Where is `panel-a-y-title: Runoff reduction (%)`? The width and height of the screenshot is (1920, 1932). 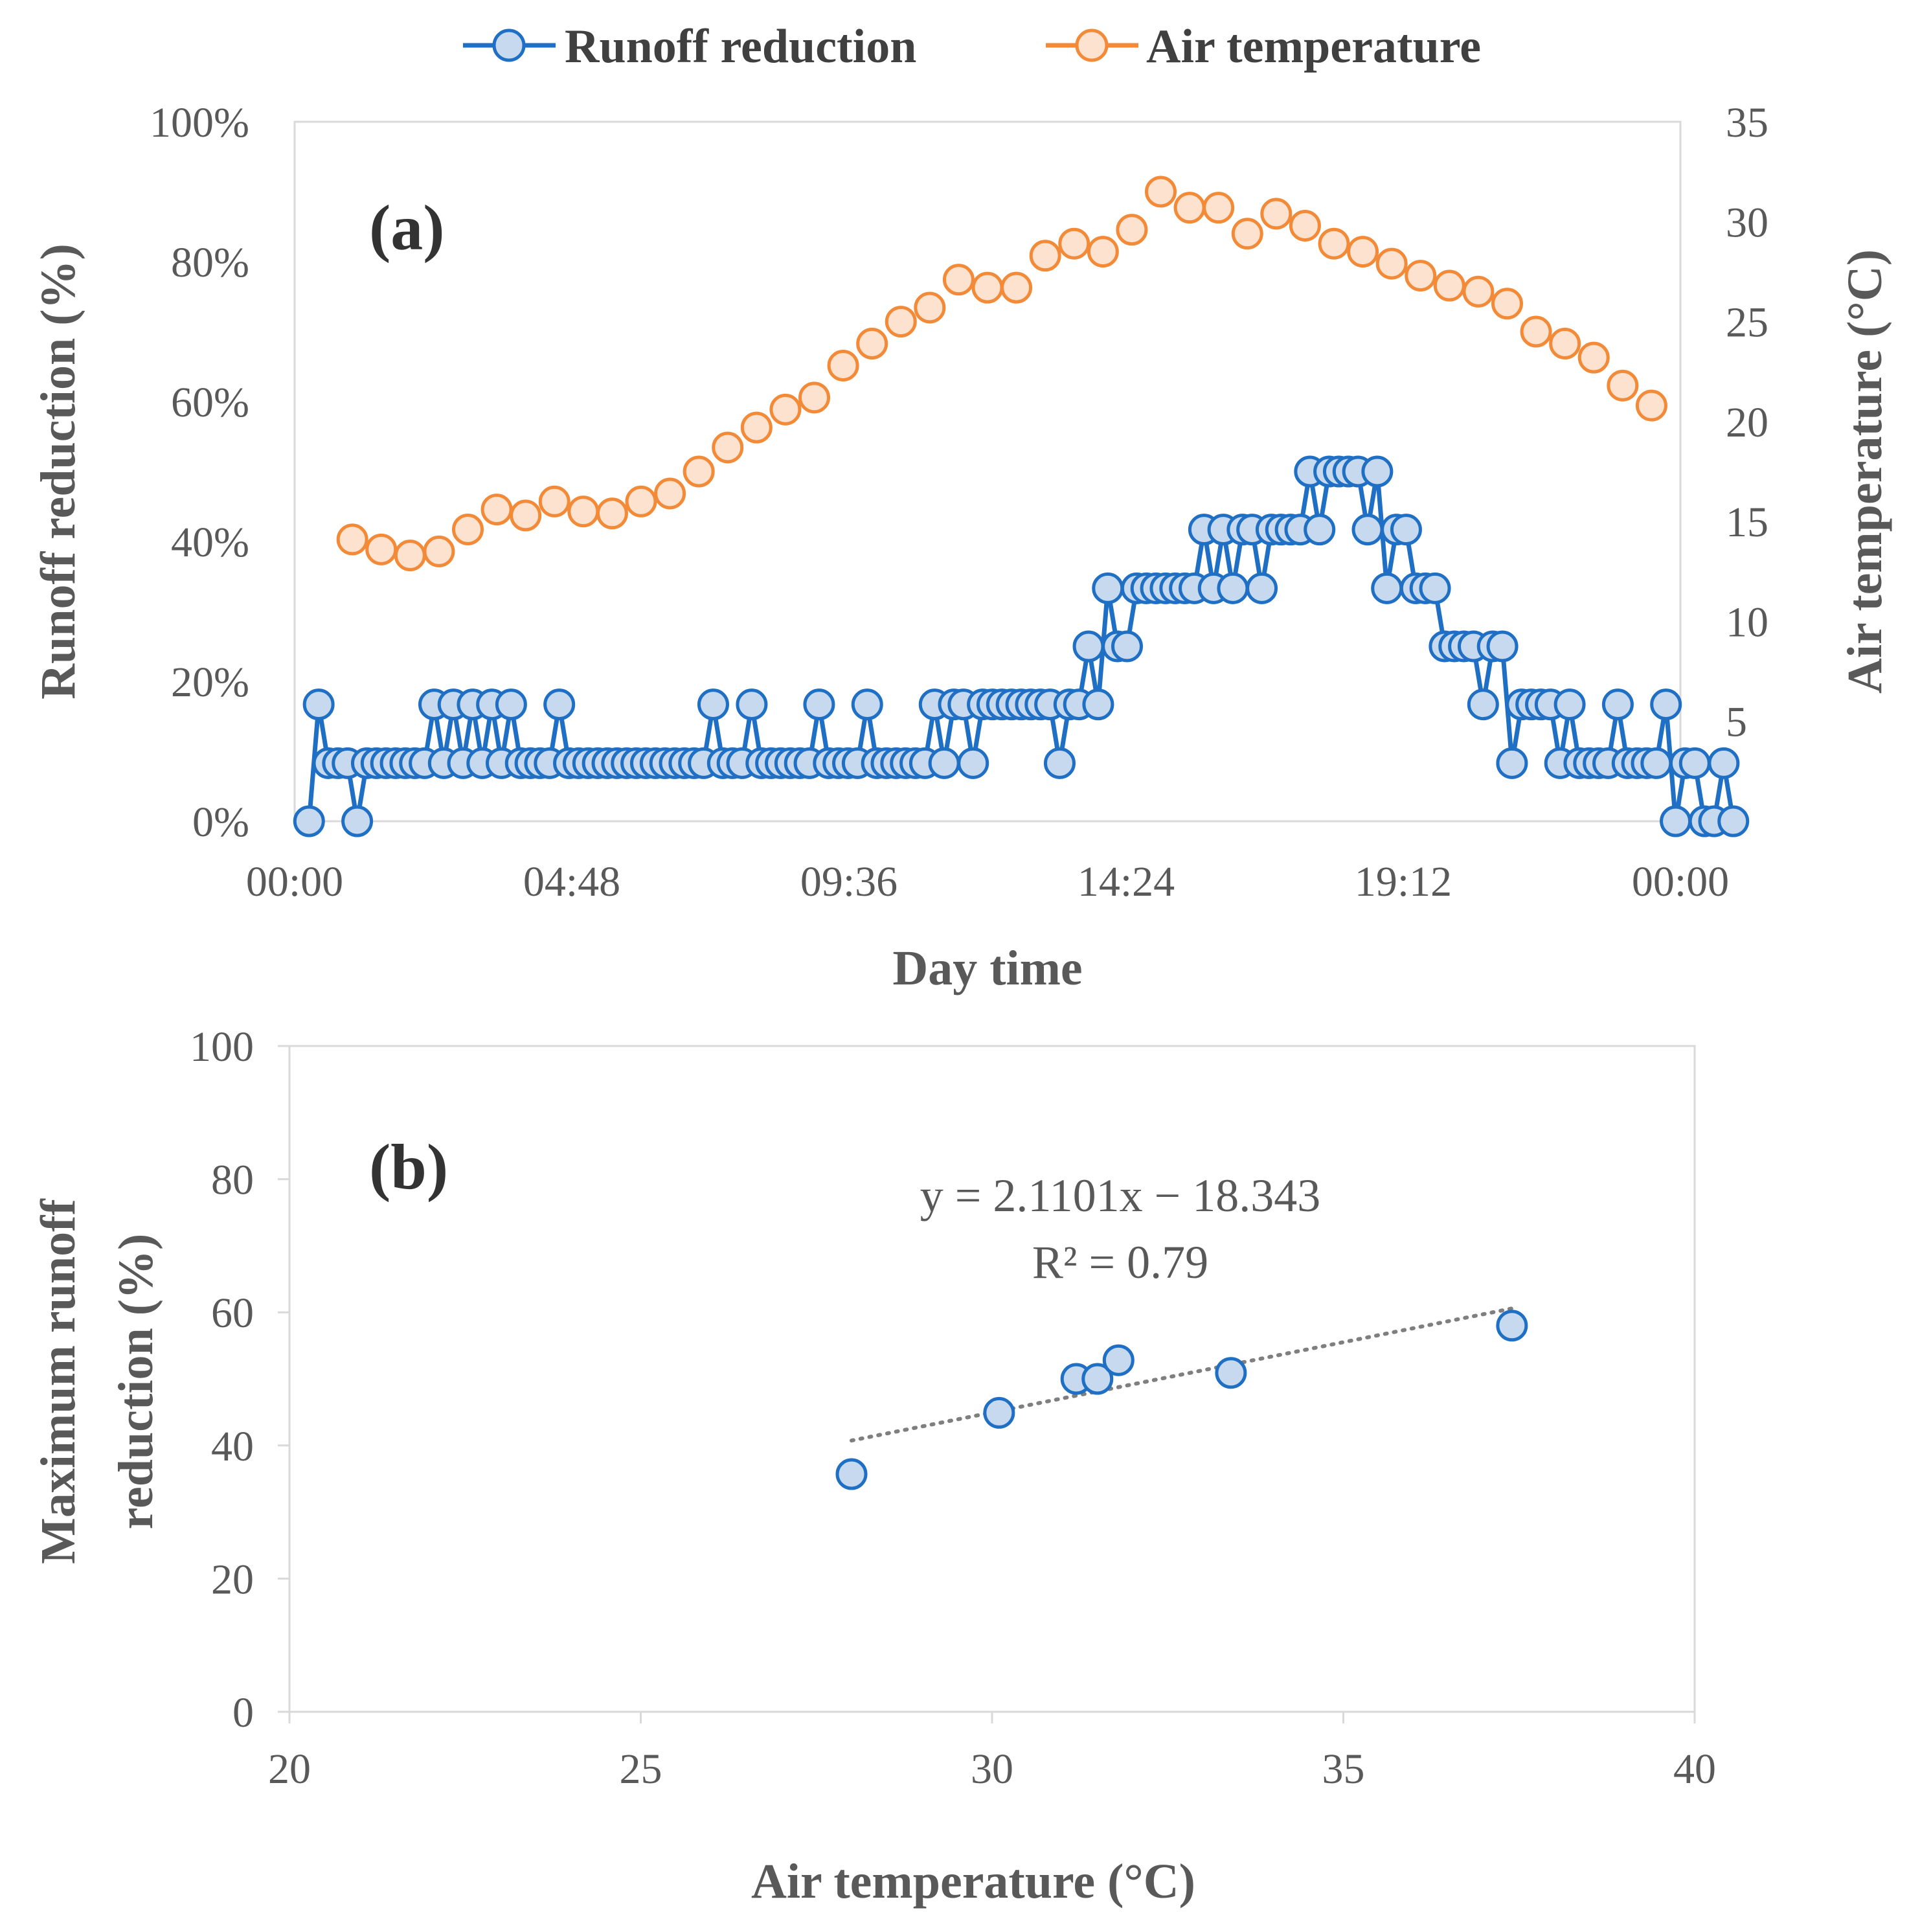 panel-a-y-title: Runoff reduction (%) is located at coordinates (58, 471).